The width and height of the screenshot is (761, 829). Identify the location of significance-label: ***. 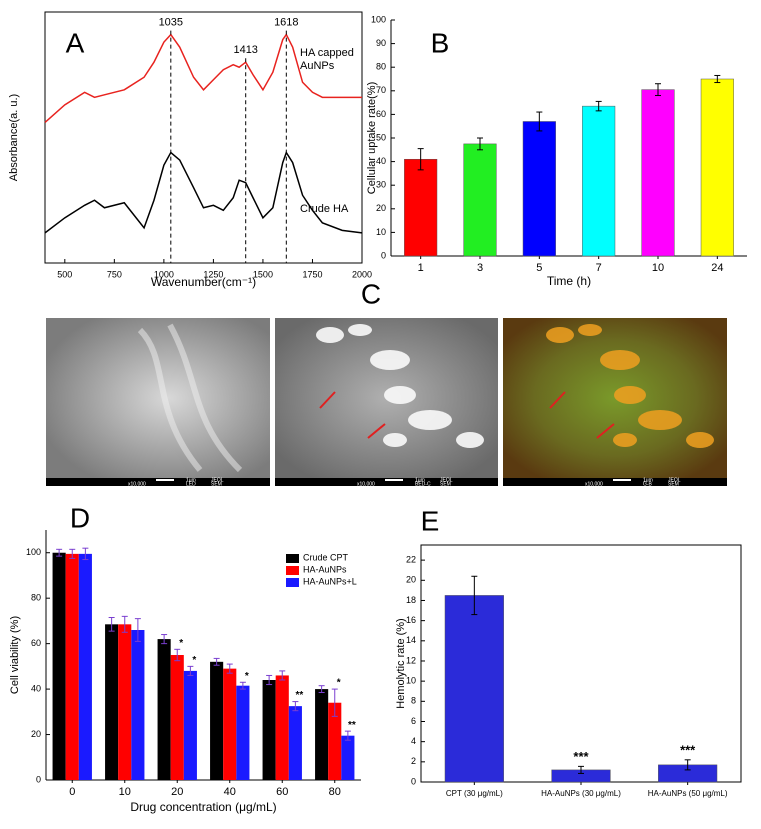
(688, 749).